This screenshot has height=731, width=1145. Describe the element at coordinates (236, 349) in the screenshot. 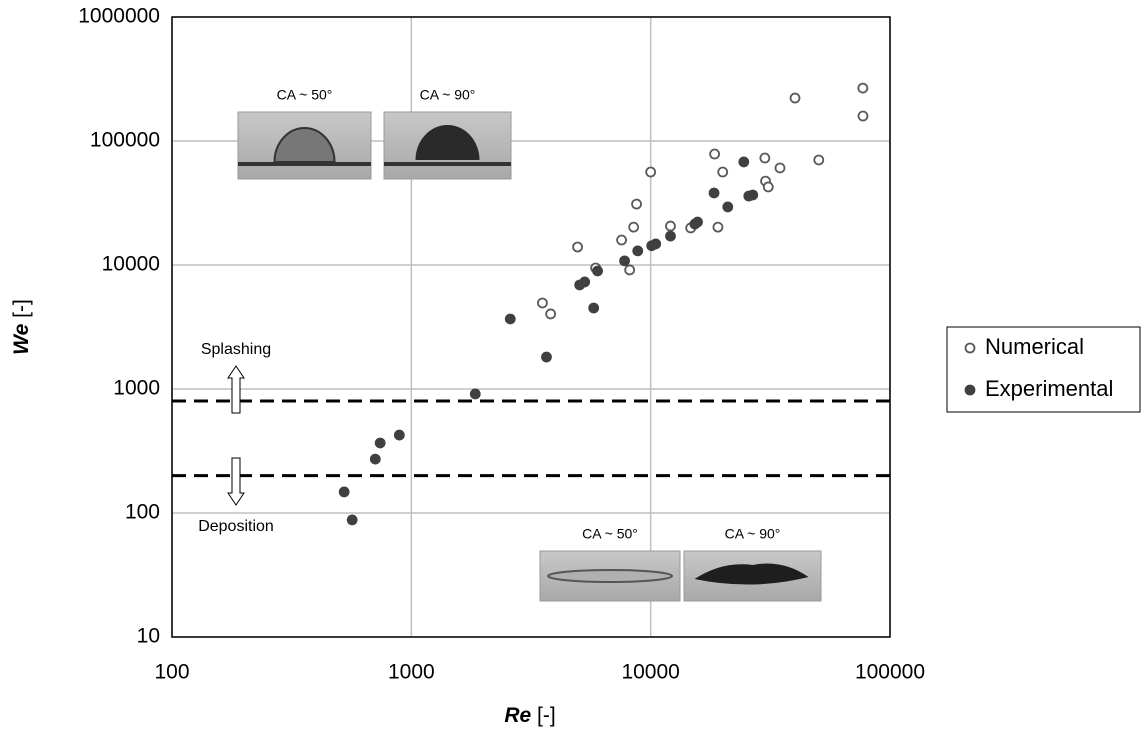

I see `annotation: Splashing` at that location.